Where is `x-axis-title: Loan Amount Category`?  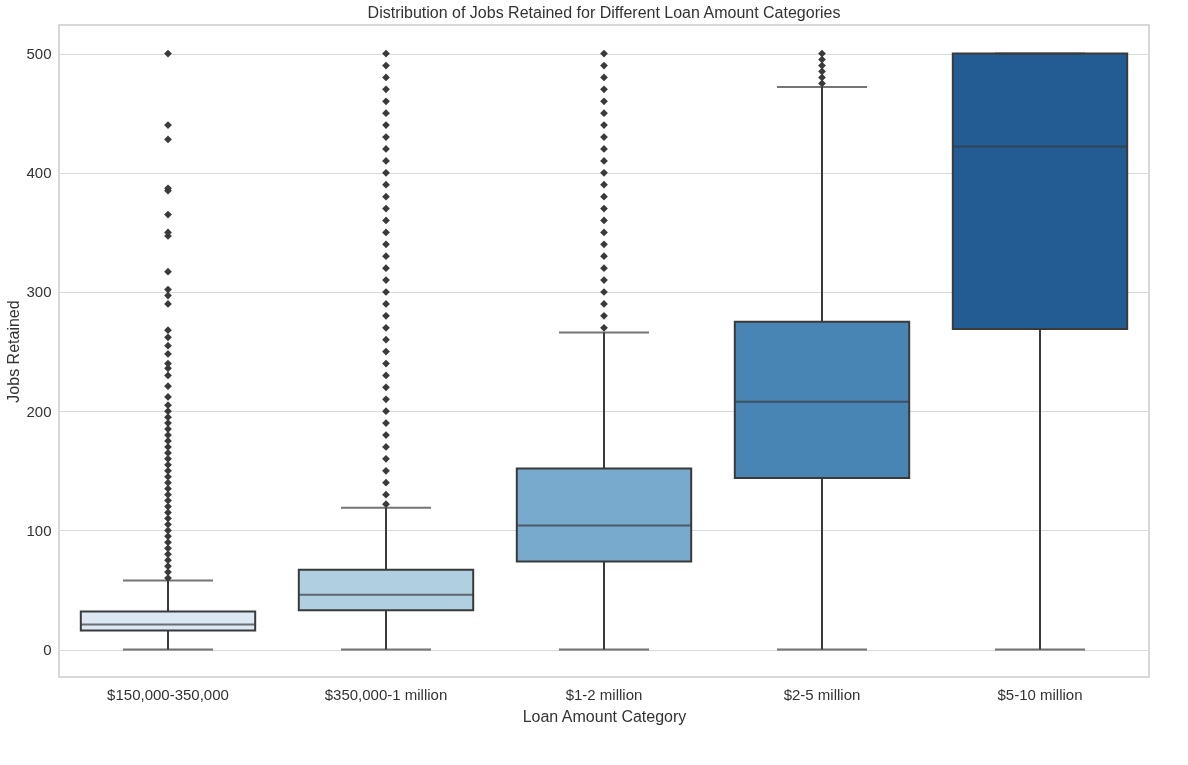
x-axis-title: Loan Amount Category is located at coordinates (604, 716).